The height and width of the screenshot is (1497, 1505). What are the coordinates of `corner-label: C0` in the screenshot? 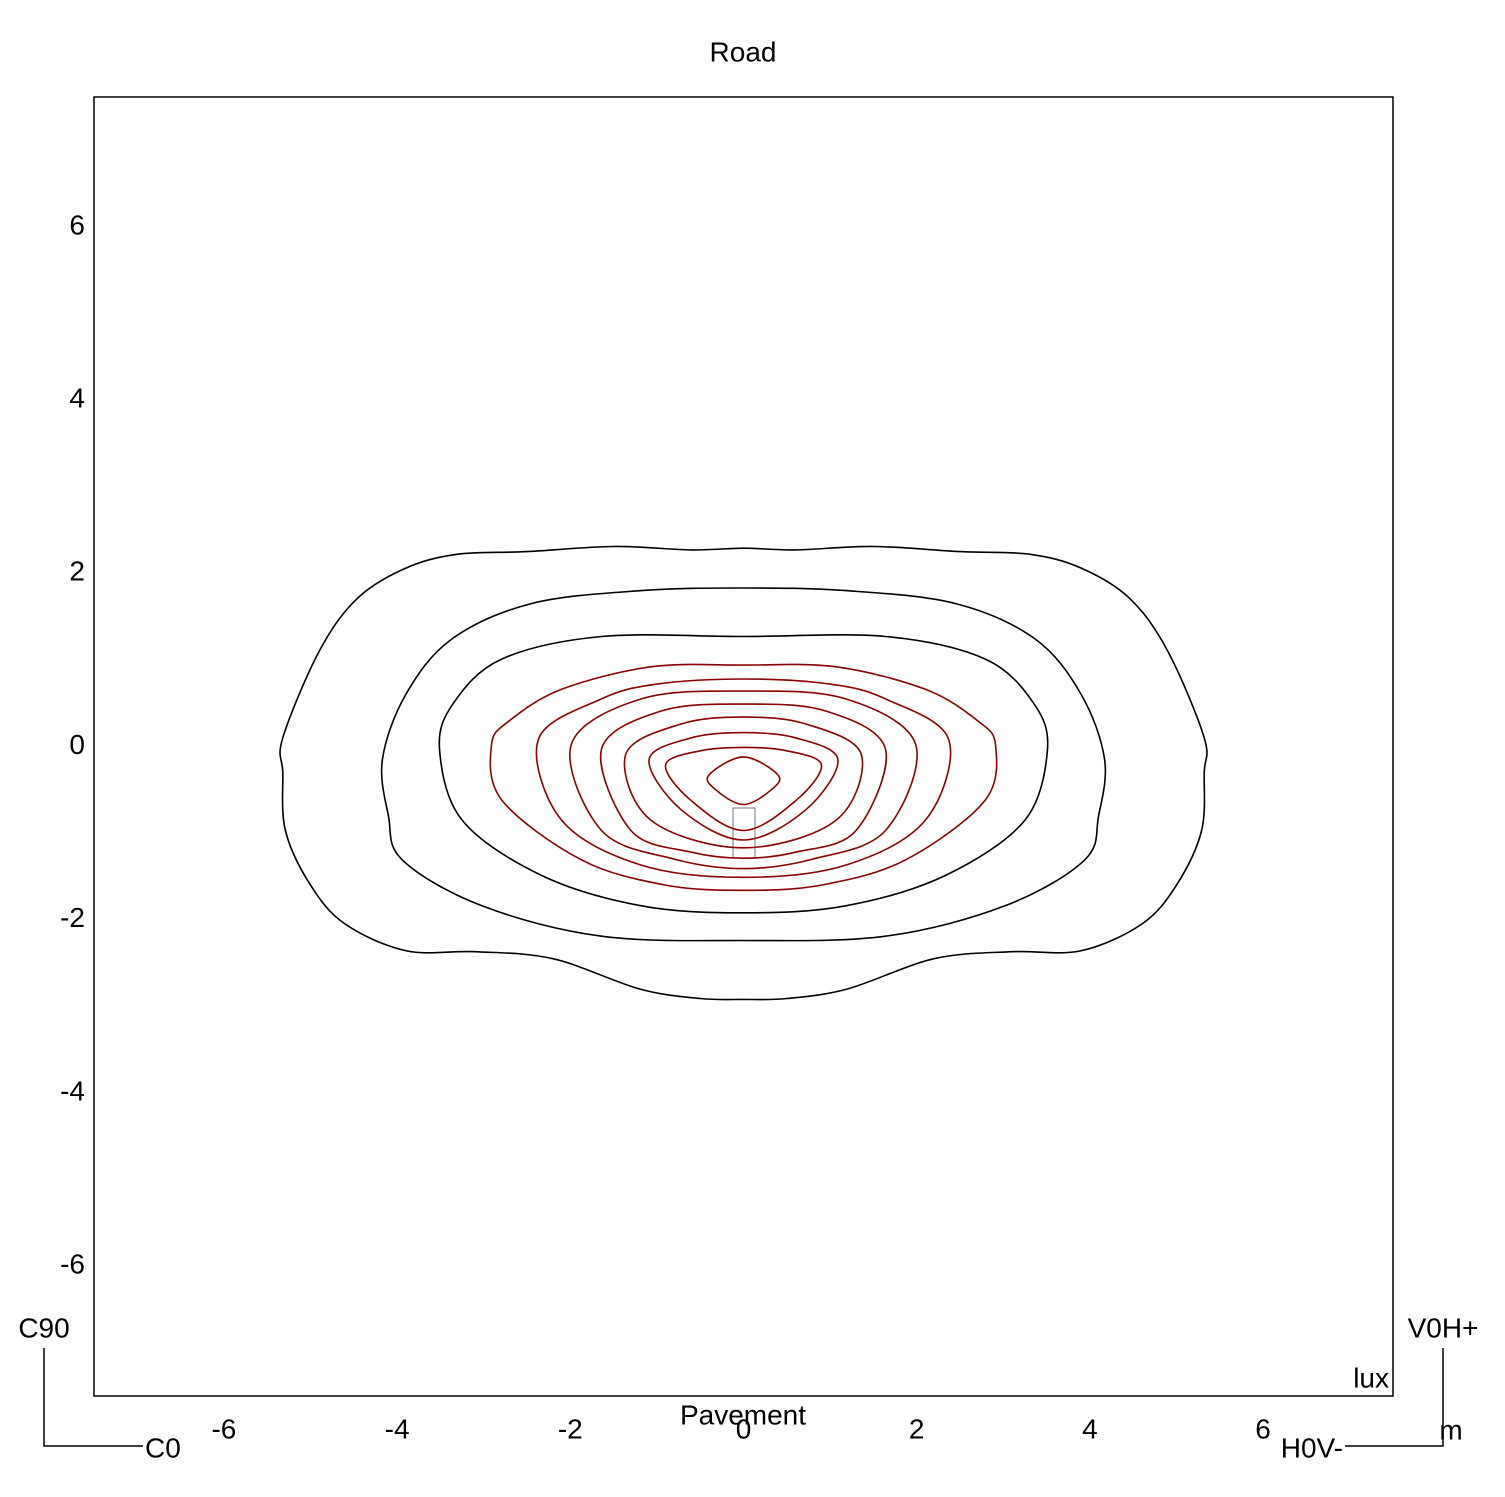 It's located at (163, 1447).